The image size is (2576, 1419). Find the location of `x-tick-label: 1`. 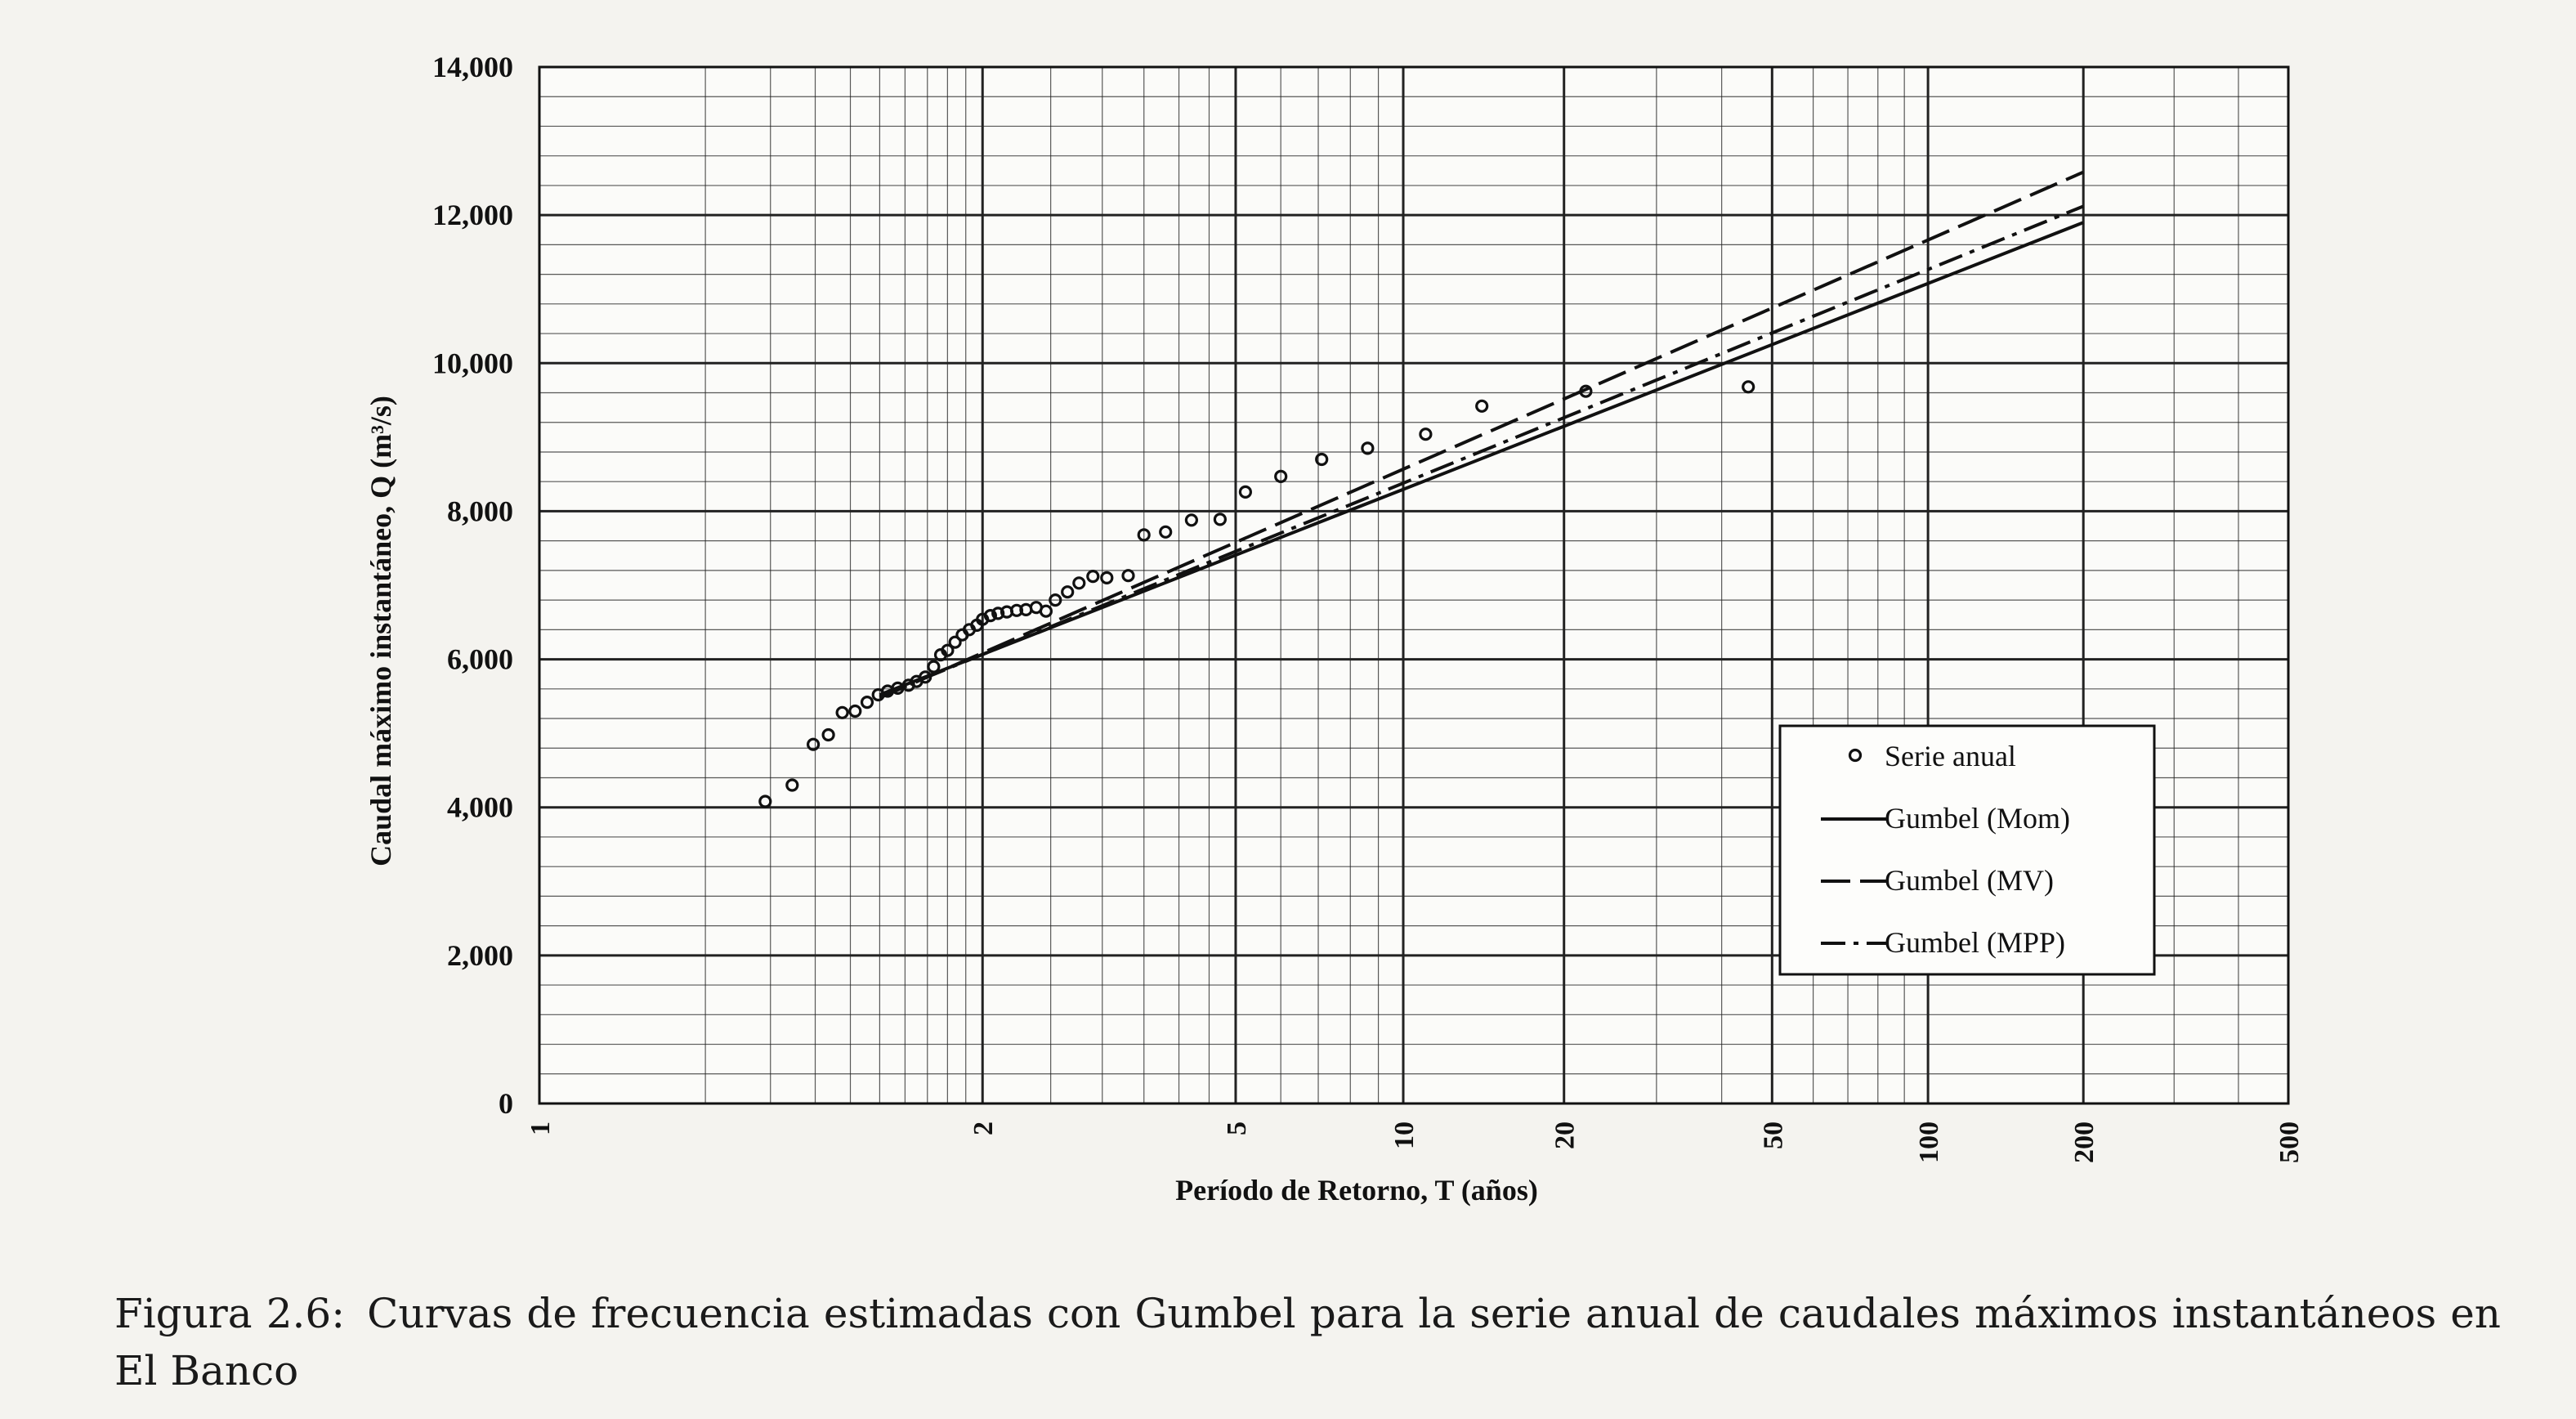

x-tick-label: 1 is located at coordinates (540, 1128).